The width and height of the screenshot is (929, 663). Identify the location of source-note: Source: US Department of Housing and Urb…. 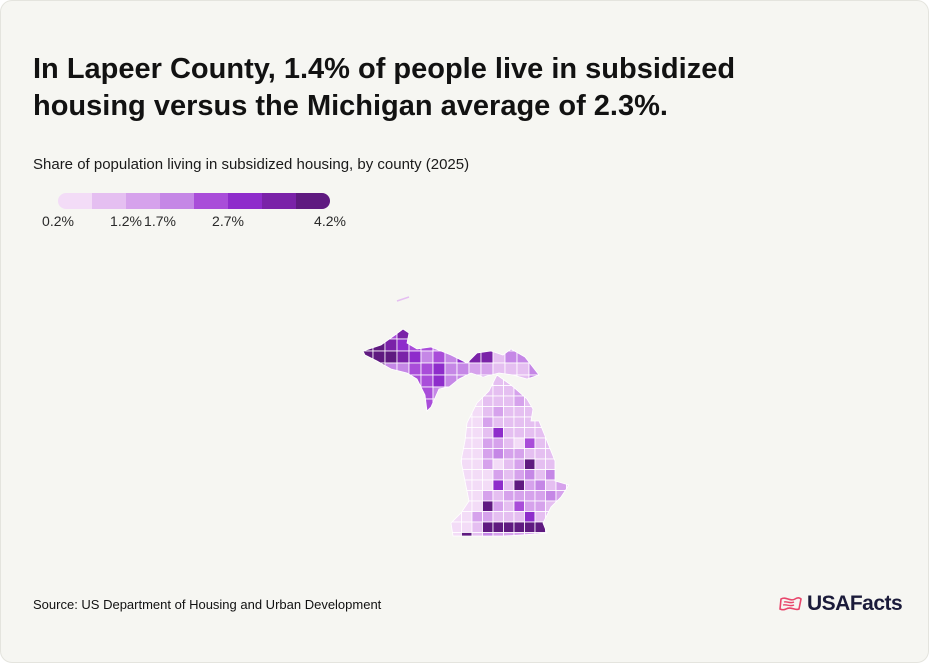
(207, 604).